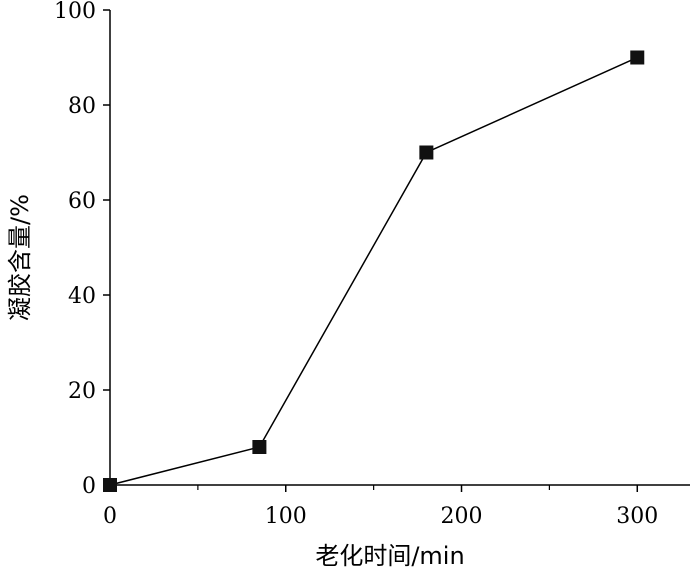 The image size is (700, 572). What do you see at coordinates (82, 296) in the screenshot?
I see `y-tick-label-40: 40` at bounding box center [82, 296].